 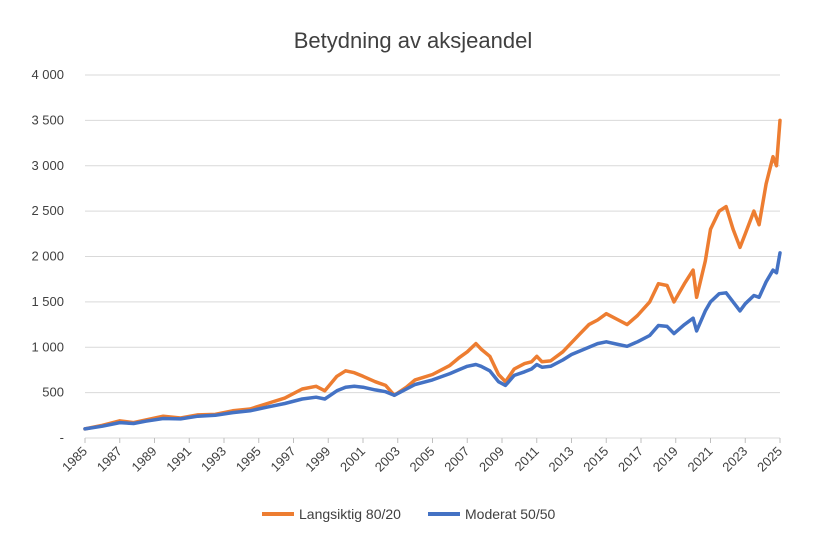 I want to click on x-tick-label: 2023, so click(x=734, y=459).